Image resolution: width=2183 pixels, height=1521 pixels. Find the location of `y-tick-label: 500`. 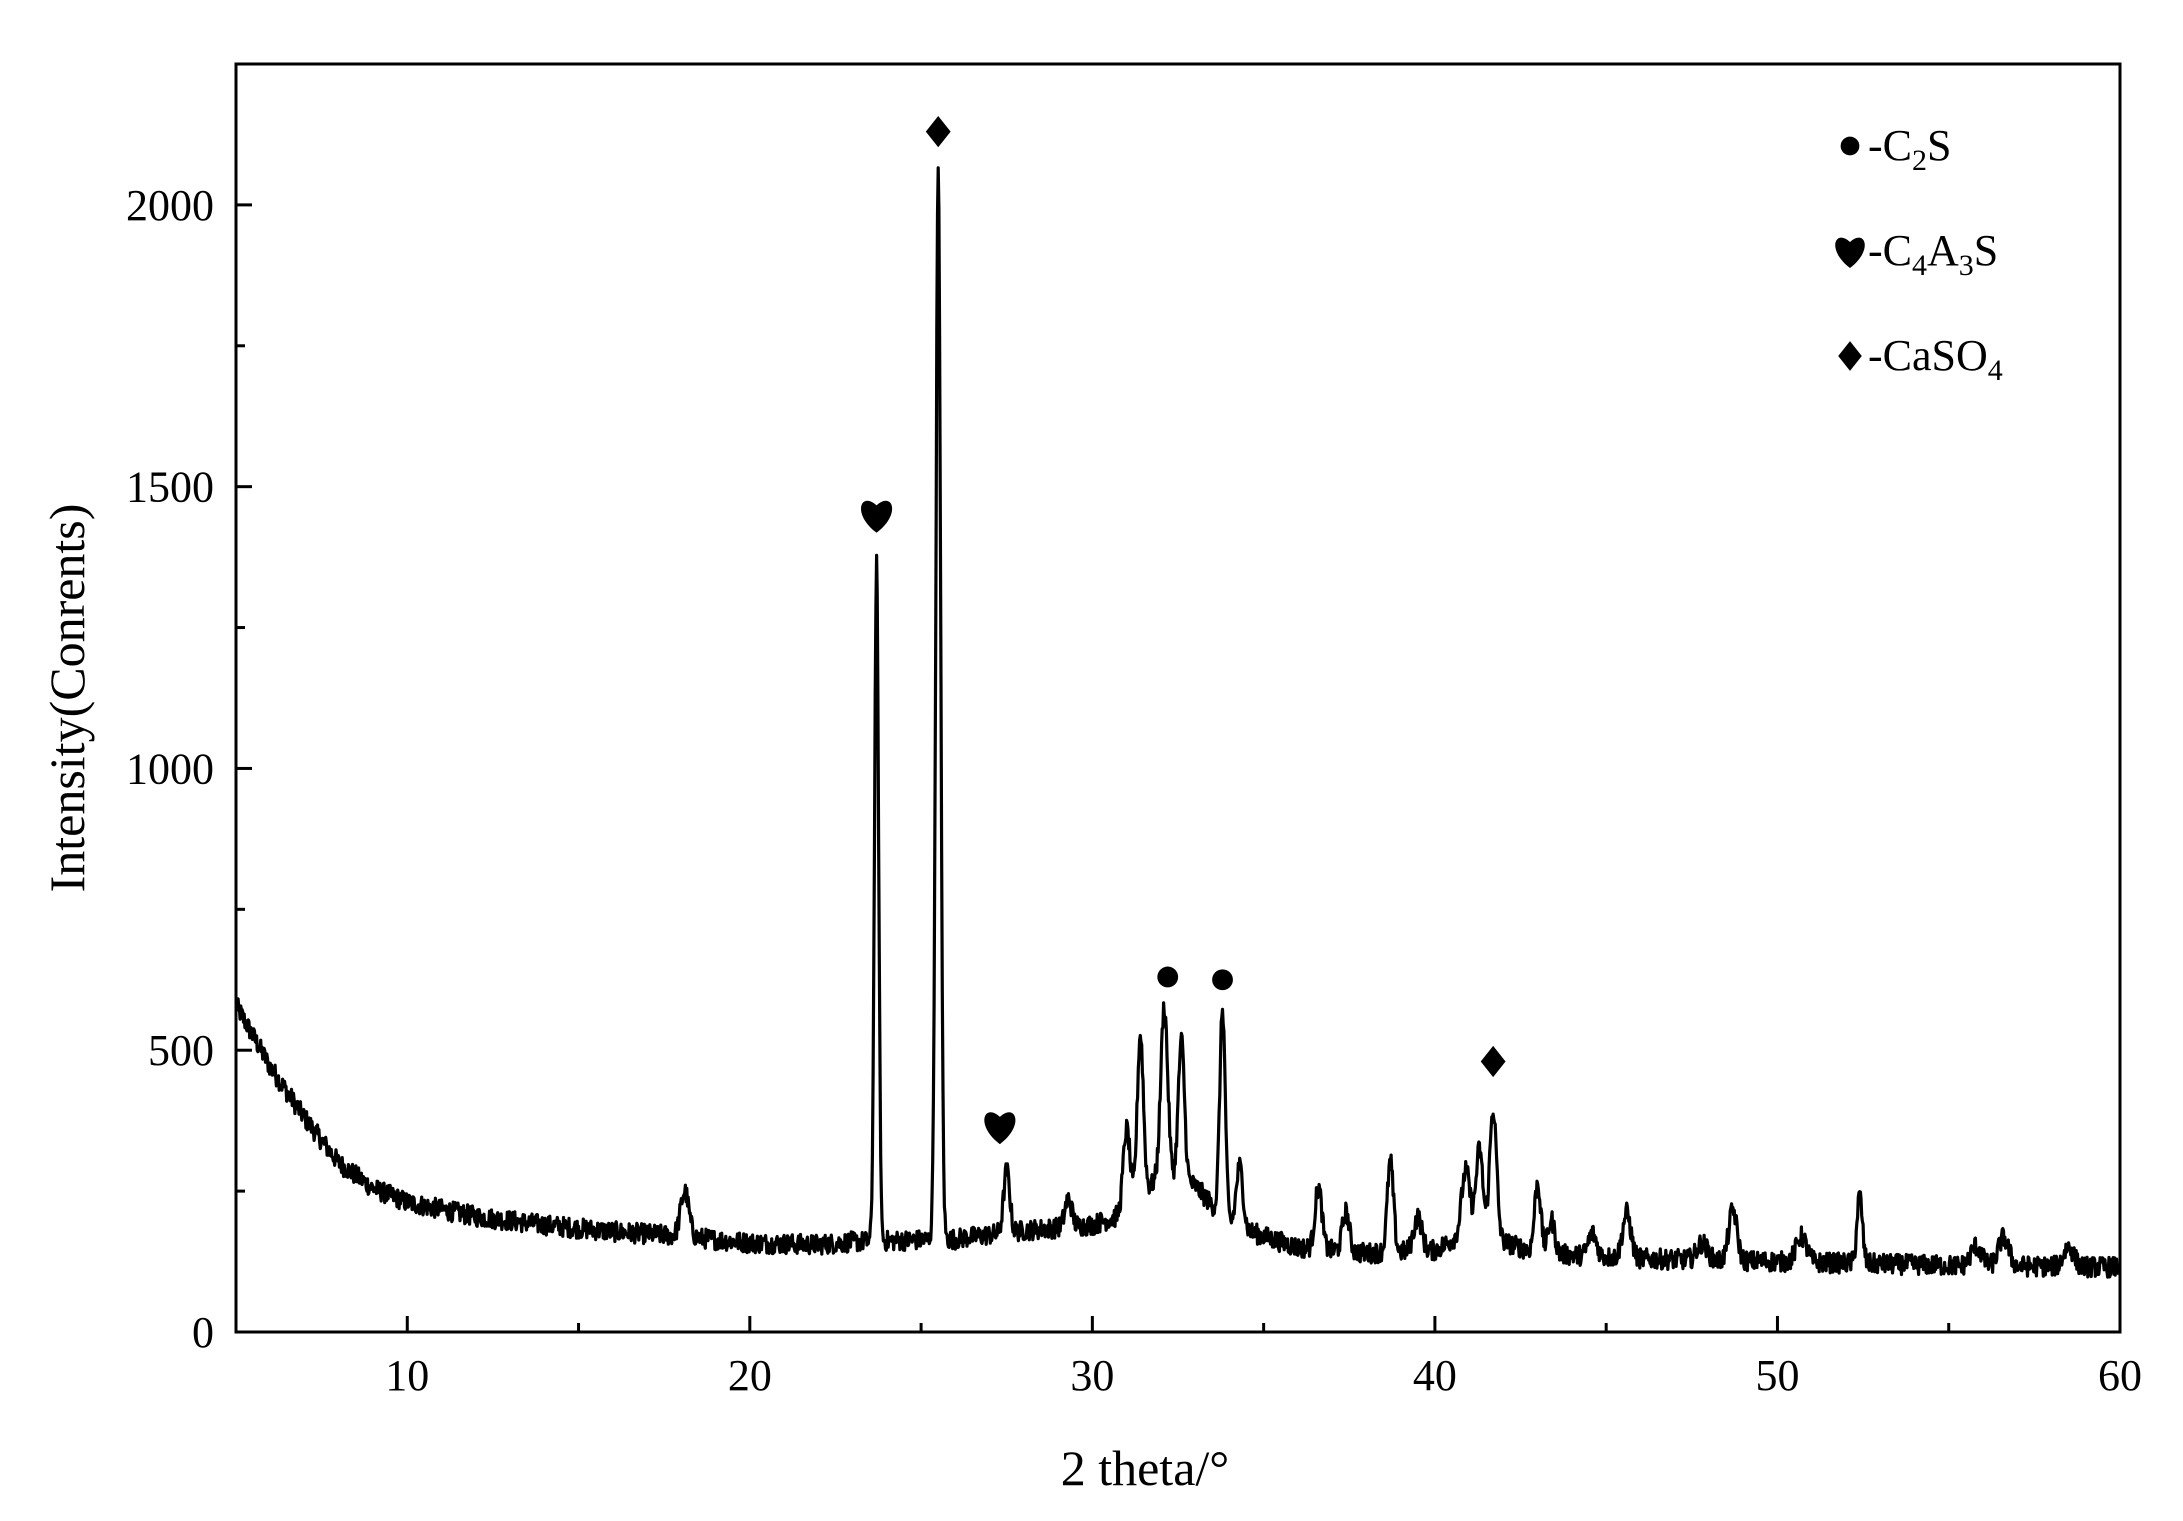

y-tick-label: 500 is located at coordinates (181, 1050).